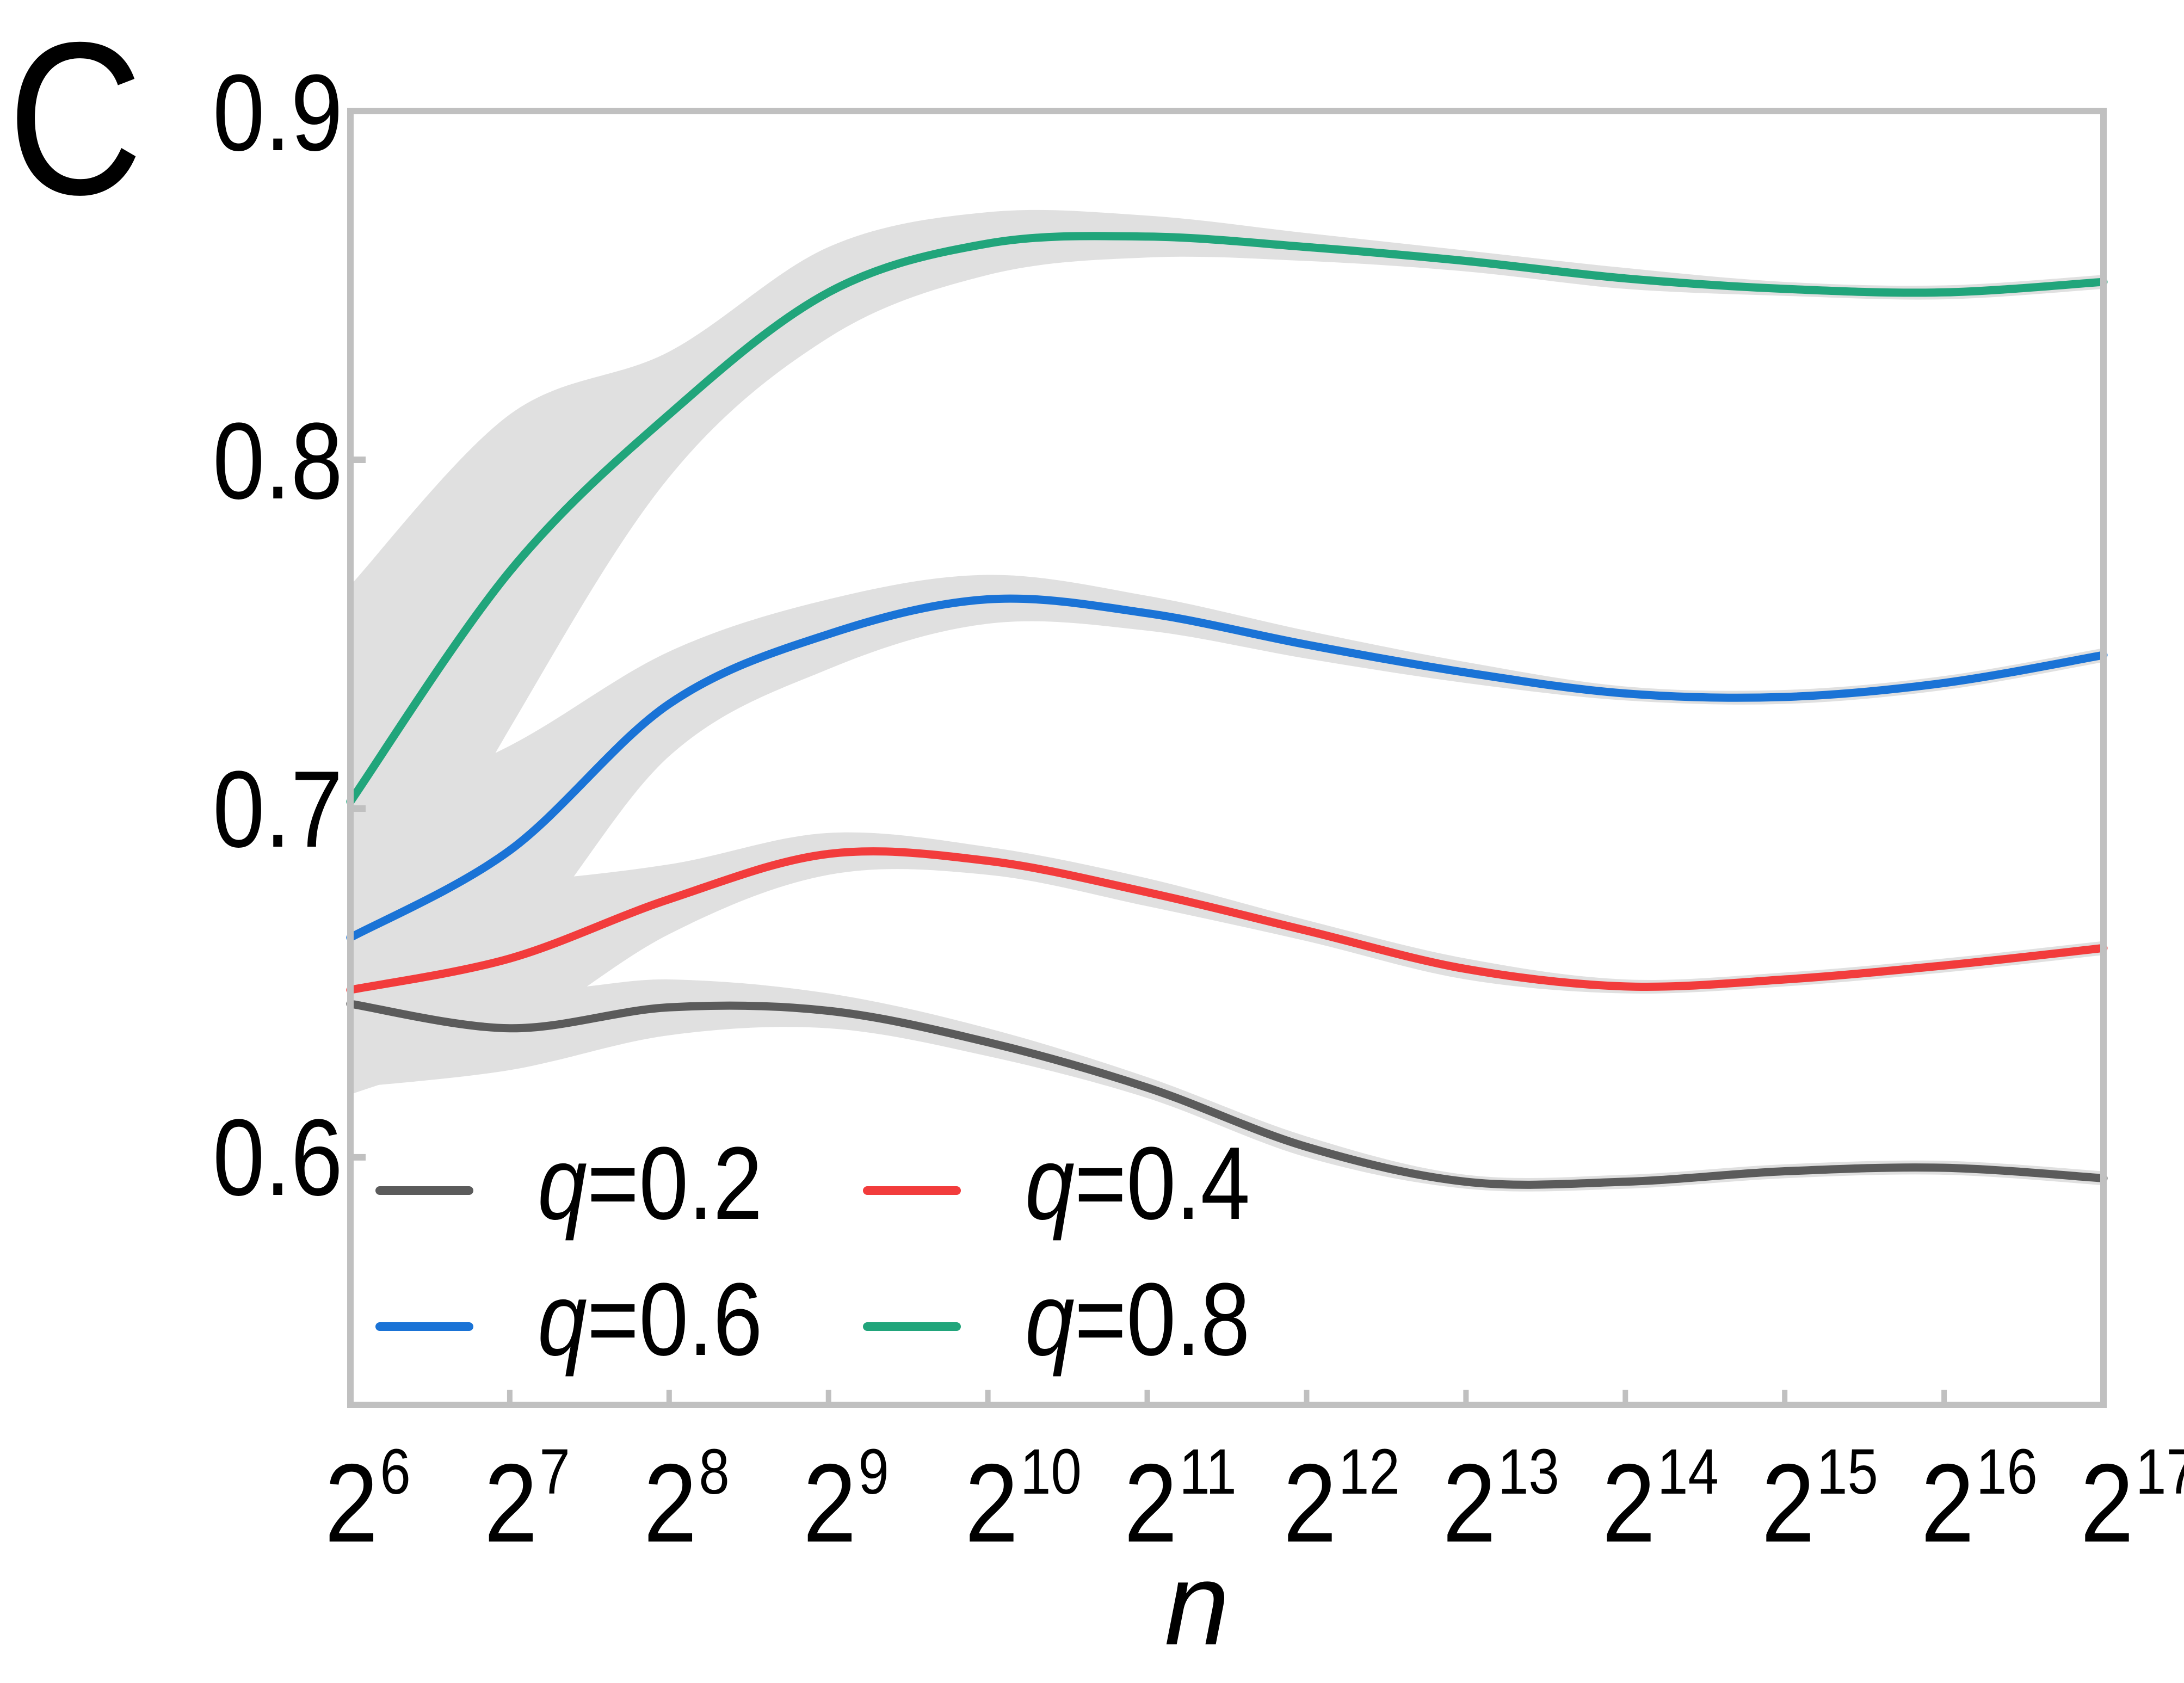  Describe the element at coordinates (1137, 1319) in the screenshot. I see `legend-label: q=0.8` at that location.